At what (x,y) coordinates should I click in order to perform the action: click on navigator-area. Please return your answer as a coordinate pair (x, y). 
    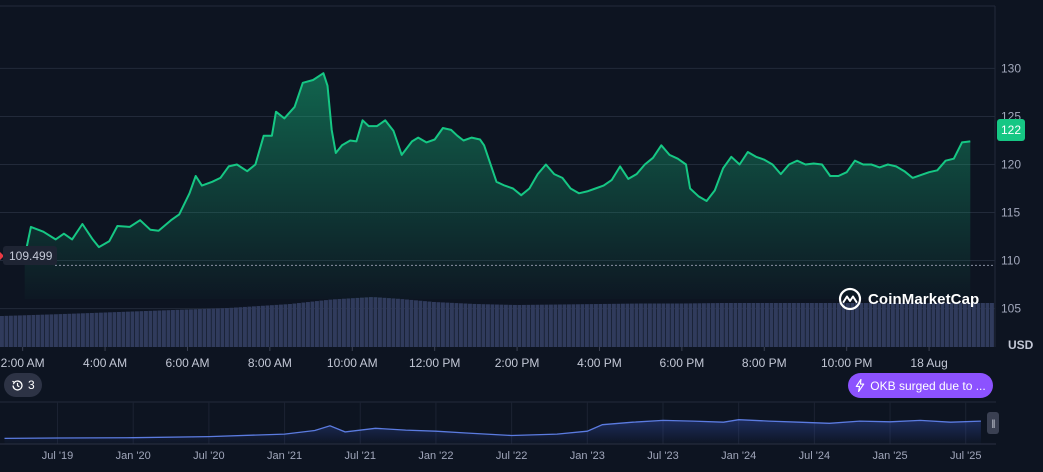
    Looking at the image, I should click on (492, 431).